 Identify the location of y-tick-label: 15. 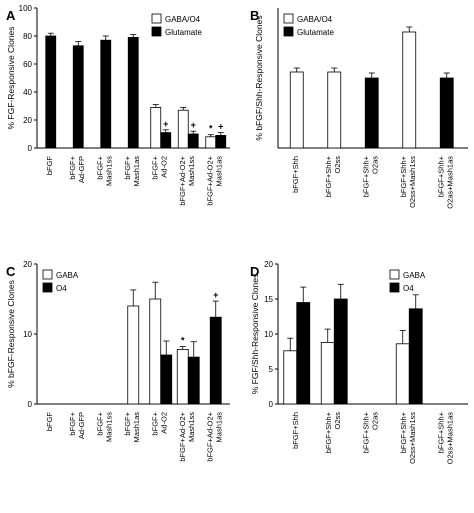
(268, 299).